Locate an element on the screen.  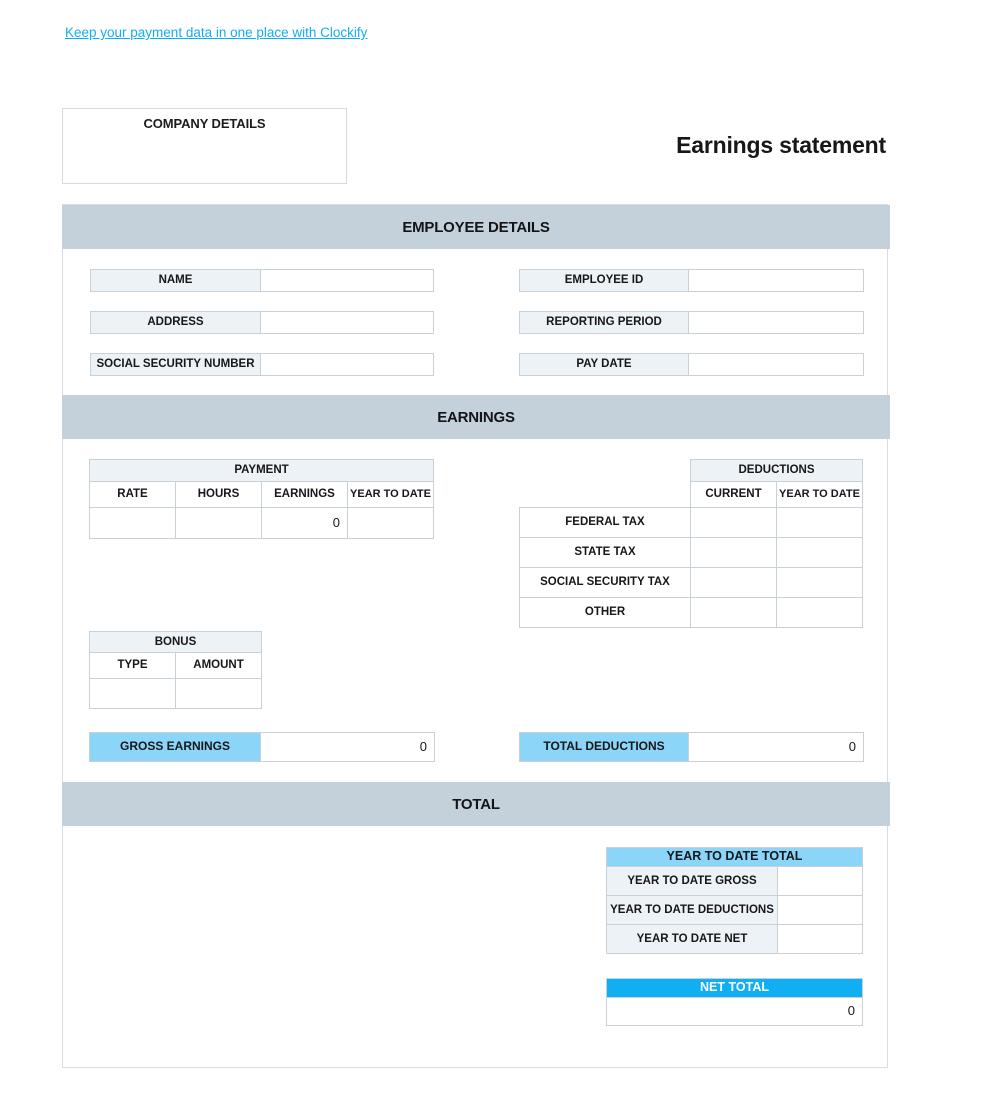
total-deductions-row: TOTAL DEDUCTIONS 0 is located at coordinates (691, 747).